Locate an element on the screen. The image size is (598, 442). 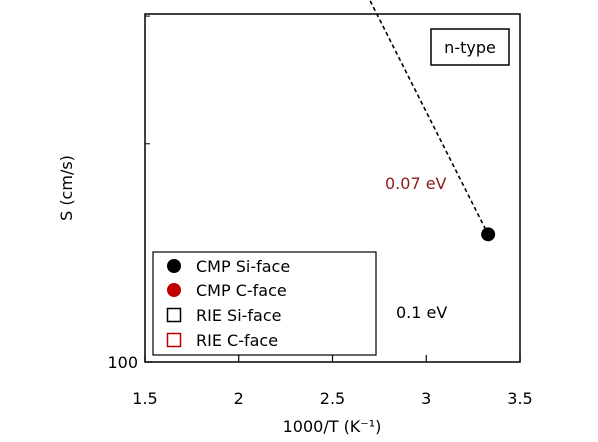
legend-frame is located at coordinates (264, 303).